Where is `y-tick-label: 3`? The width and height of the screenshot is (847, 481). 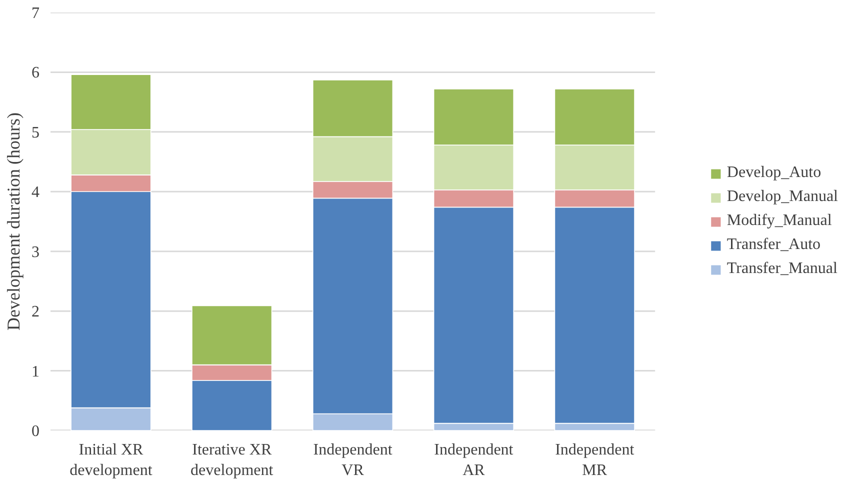 y-tick-label: 3 is located at coordinates (36, 252).